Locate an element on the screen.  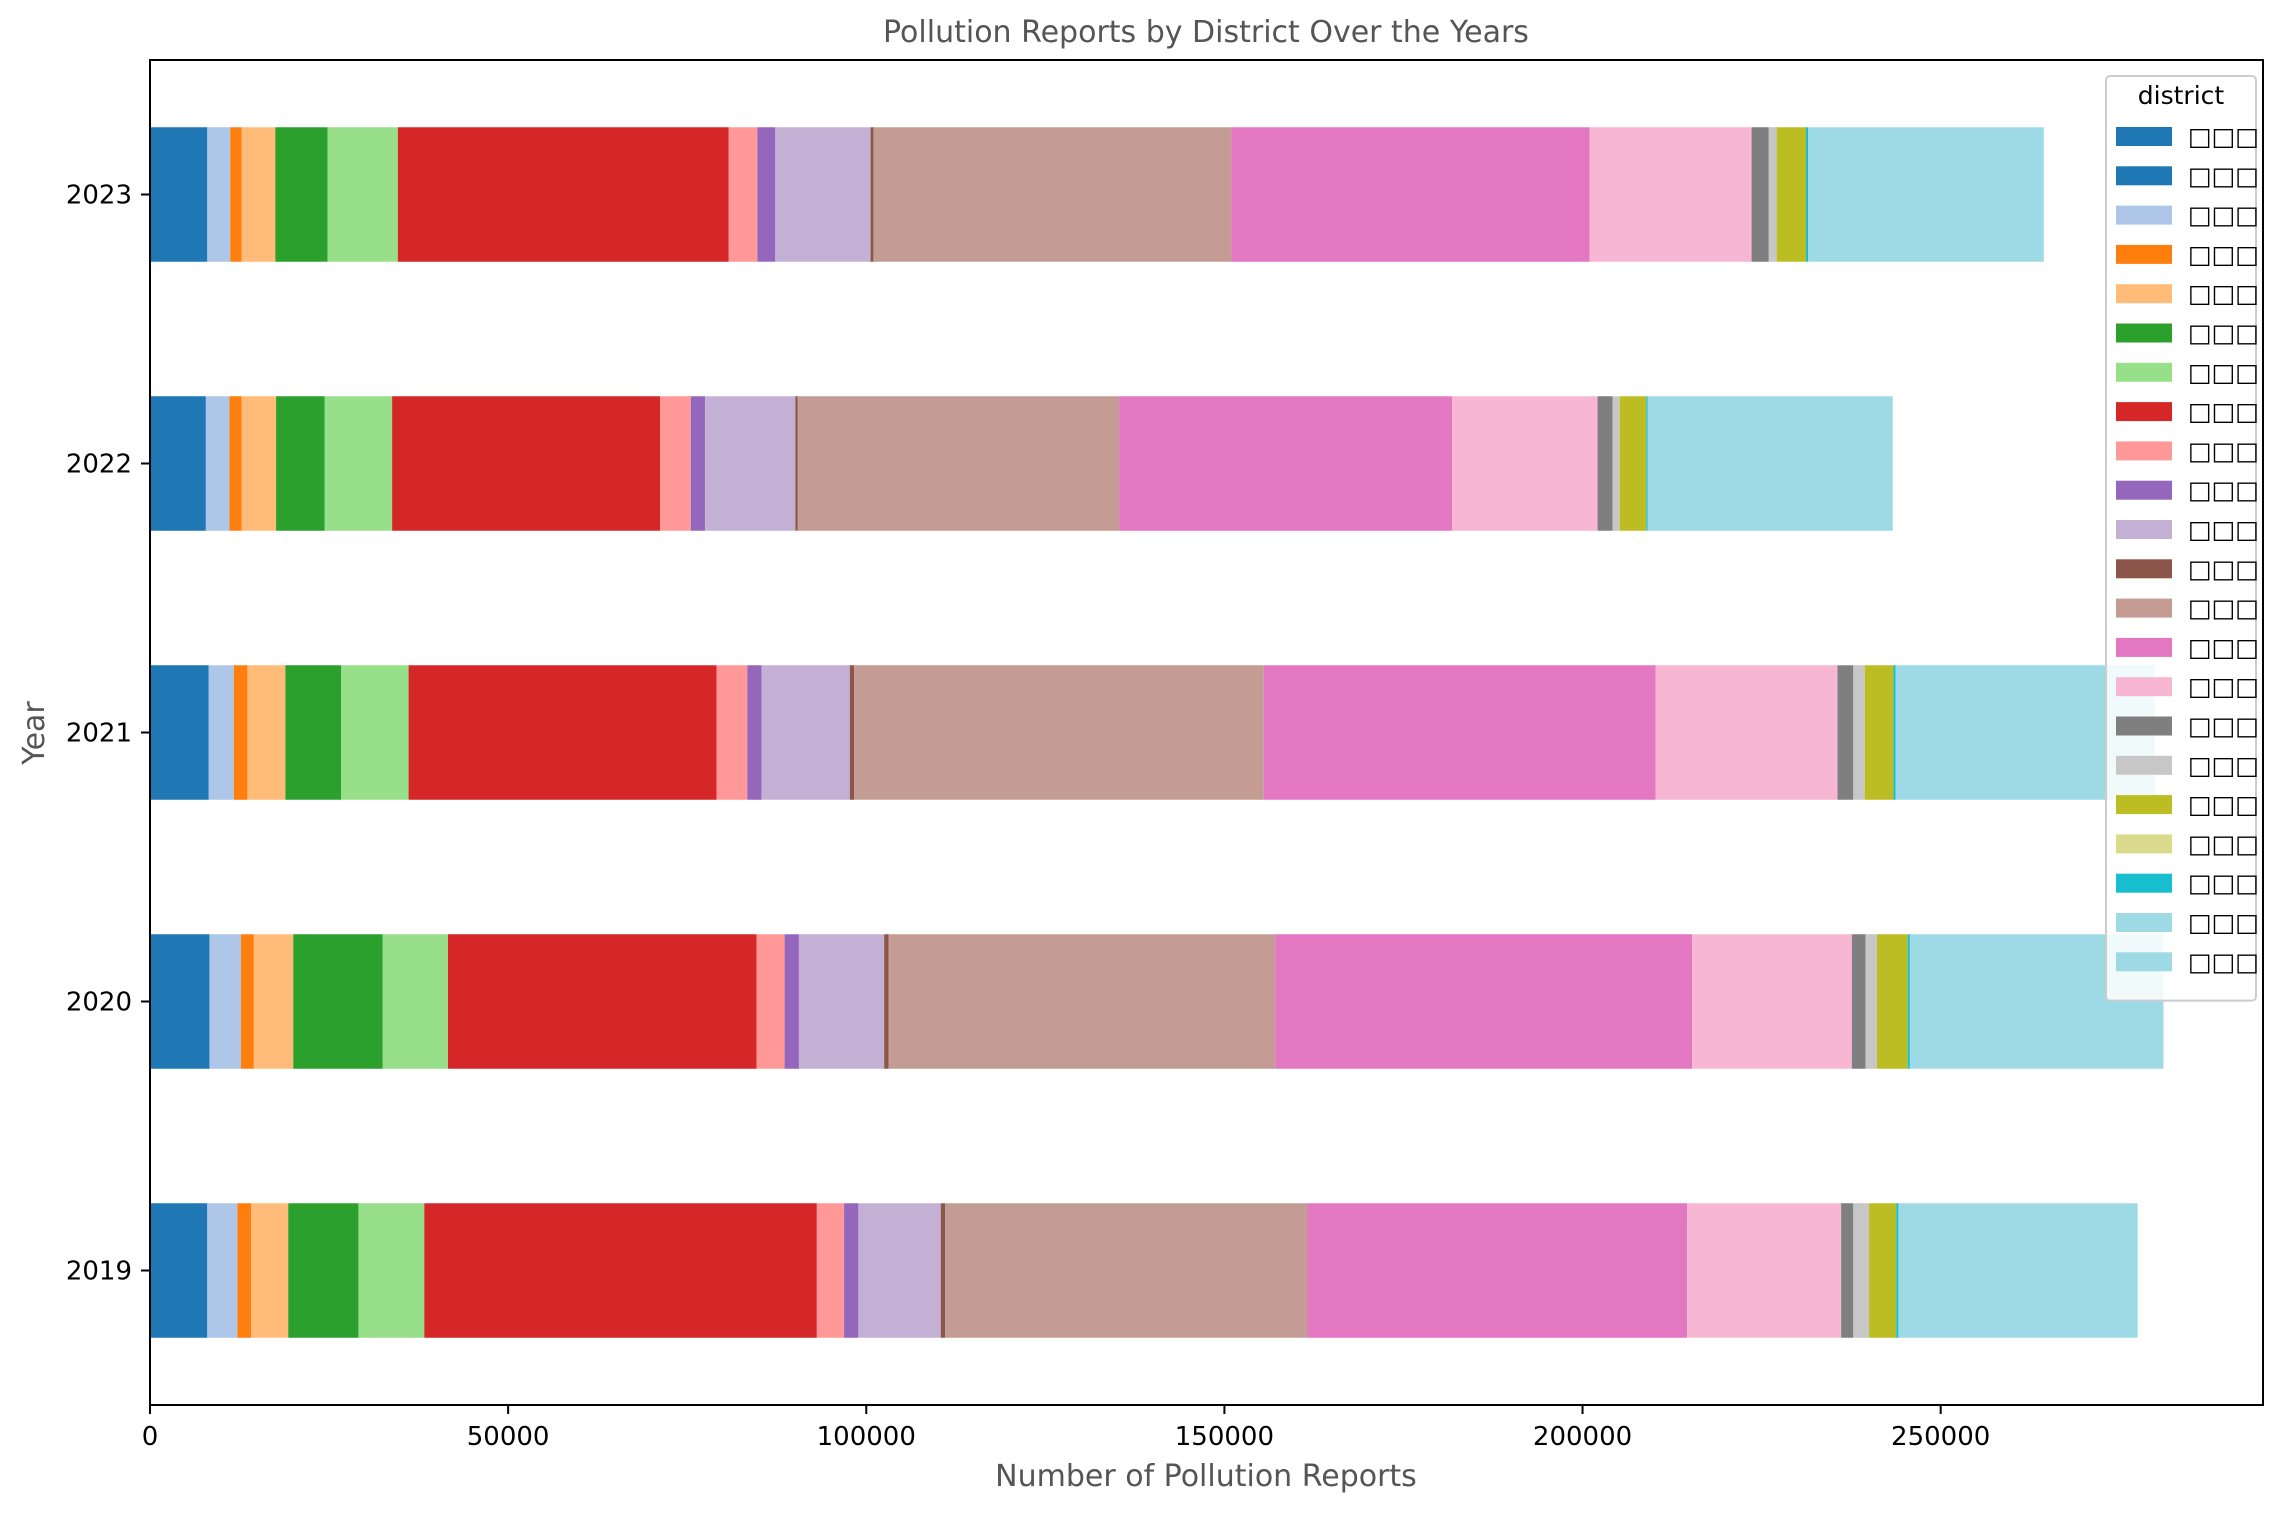
x-tick-label: 150000 is located at coordinates (1224, 1437).